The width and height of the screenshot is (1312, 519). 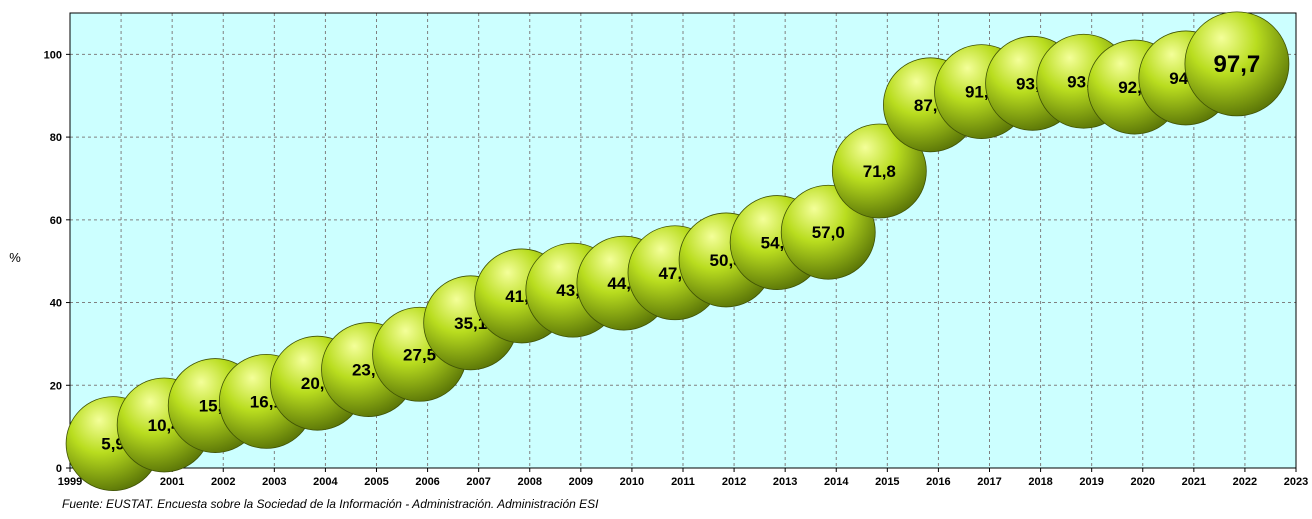 I want to click on data-point: 97,7, so click(x=1237, y=64).